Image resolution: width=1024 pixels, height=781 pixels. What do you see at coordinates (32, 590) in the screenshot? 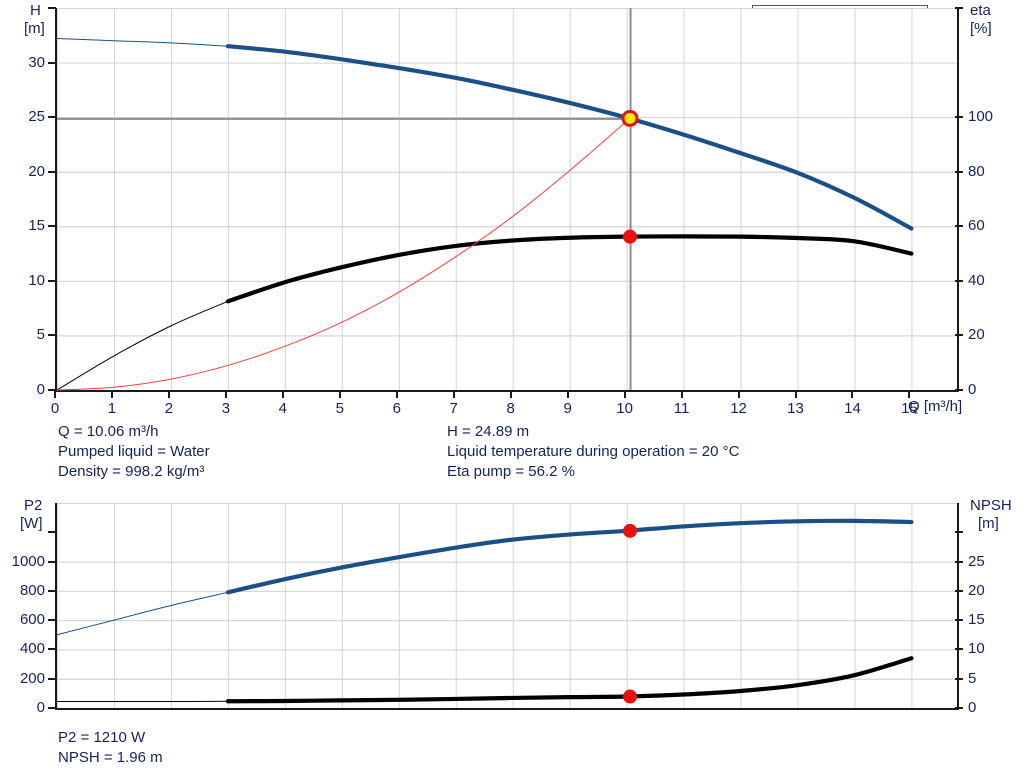
I see `y-tick-label: 800` at bounding box center [32, 590].